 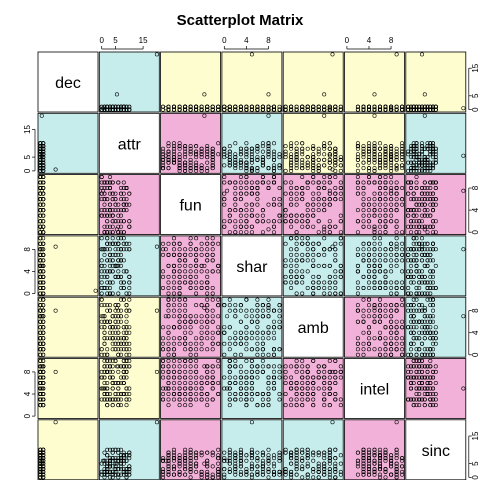 I want to click on panel-attr-sinc, so click(x=436, y=143).